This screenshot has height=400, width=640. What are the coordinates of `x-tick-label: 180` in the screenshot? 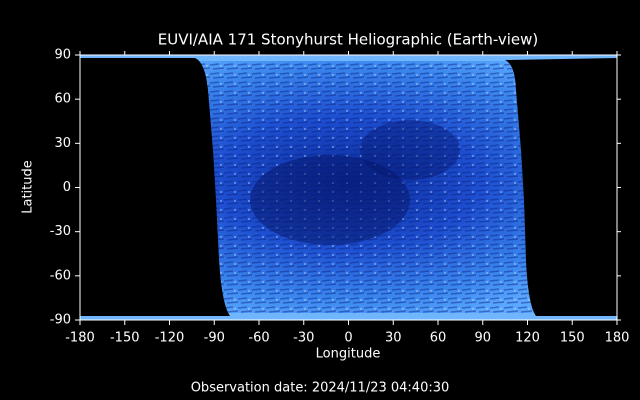 It's located at (617, 338).